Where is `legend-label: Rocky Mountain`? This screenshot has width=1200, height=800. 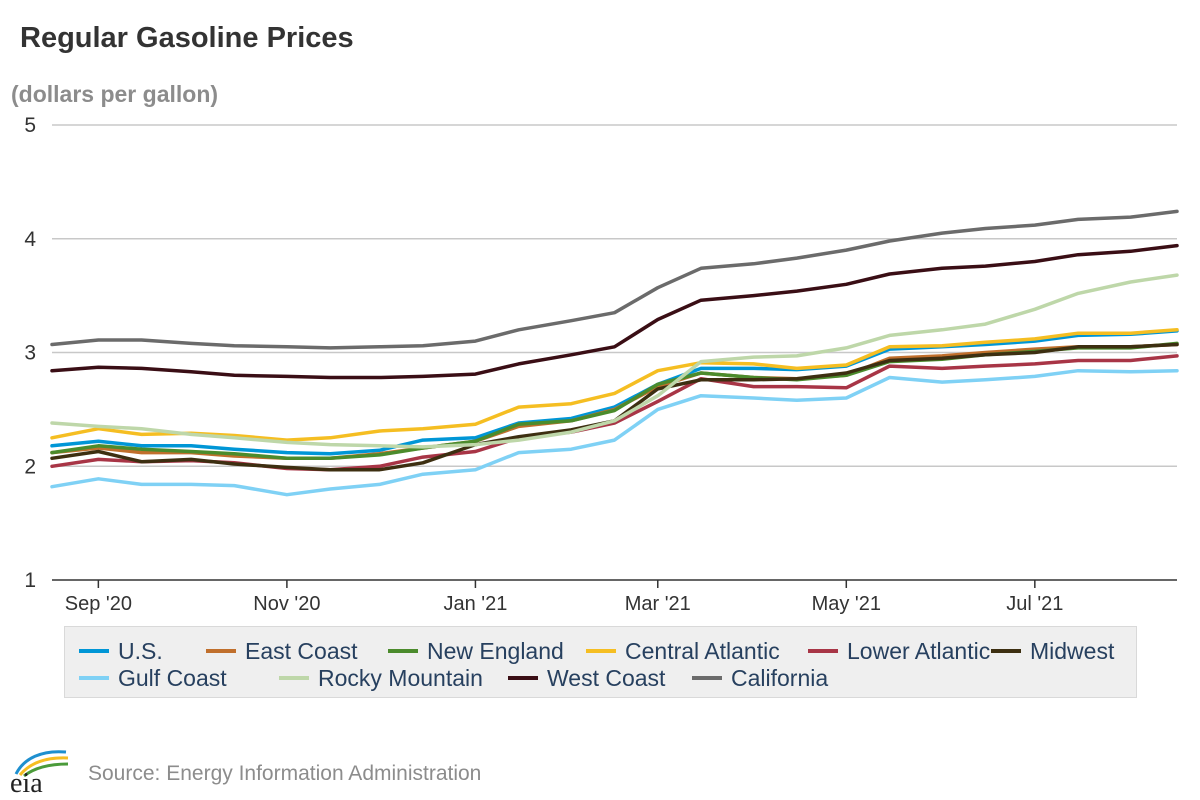
legend-label: Rocky Mountain is located at coordinates (400, 677).